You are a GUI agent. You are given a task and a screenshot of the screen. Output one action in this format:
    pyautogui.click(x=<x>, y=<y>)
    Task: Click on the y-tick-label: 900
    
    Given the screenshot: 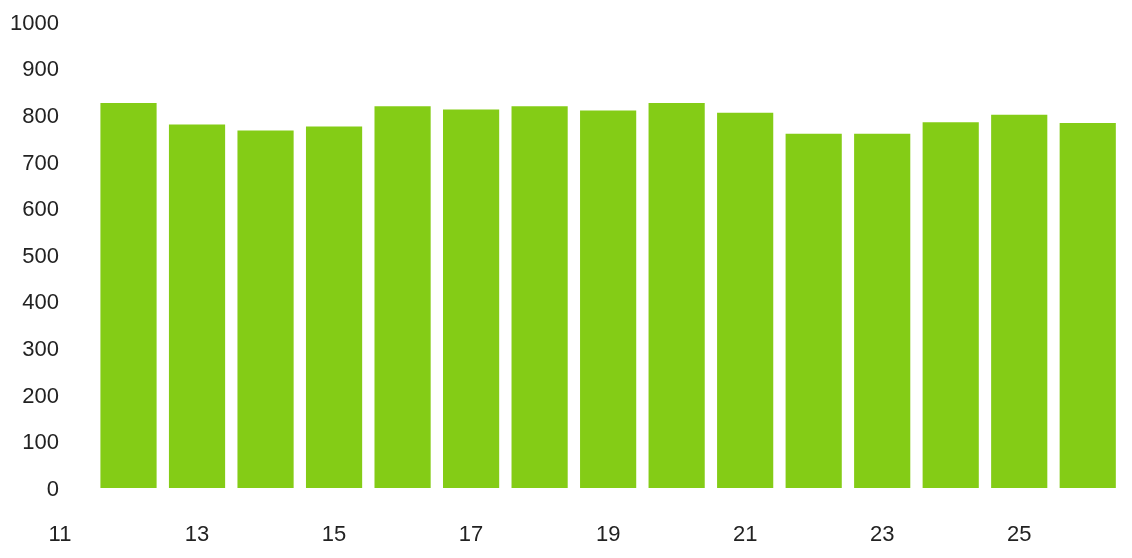 What is the action you would take?
    pyautogui.click(x=40, y=69)
    